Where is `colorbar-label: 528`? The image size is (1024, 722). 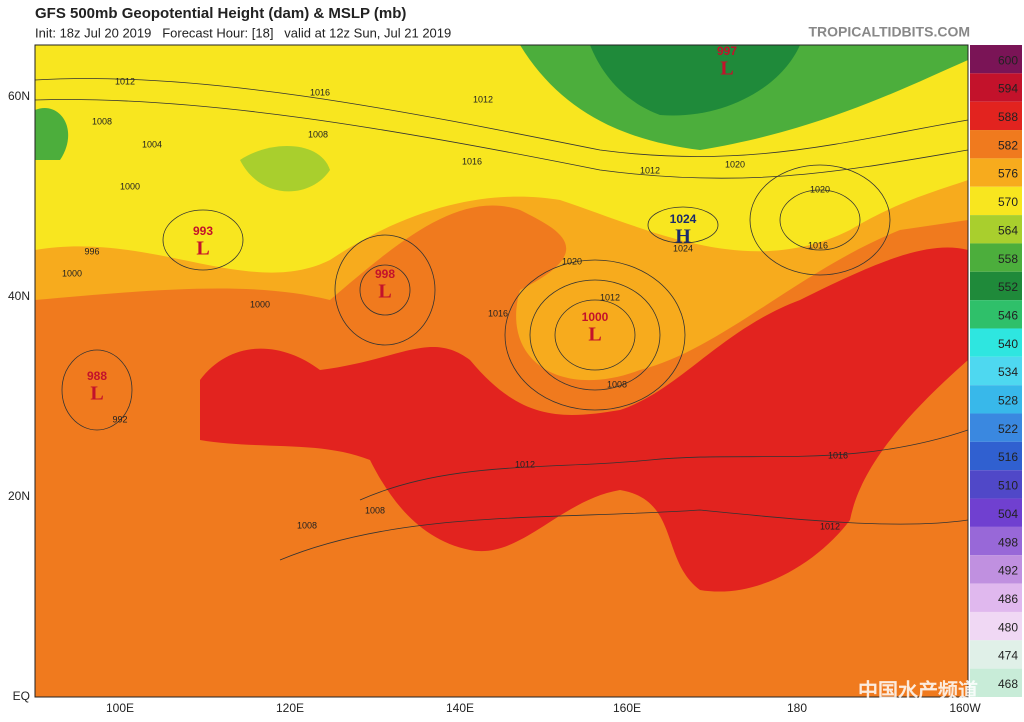 colorbar-label: 528 is located at coordinates (1008, 401).